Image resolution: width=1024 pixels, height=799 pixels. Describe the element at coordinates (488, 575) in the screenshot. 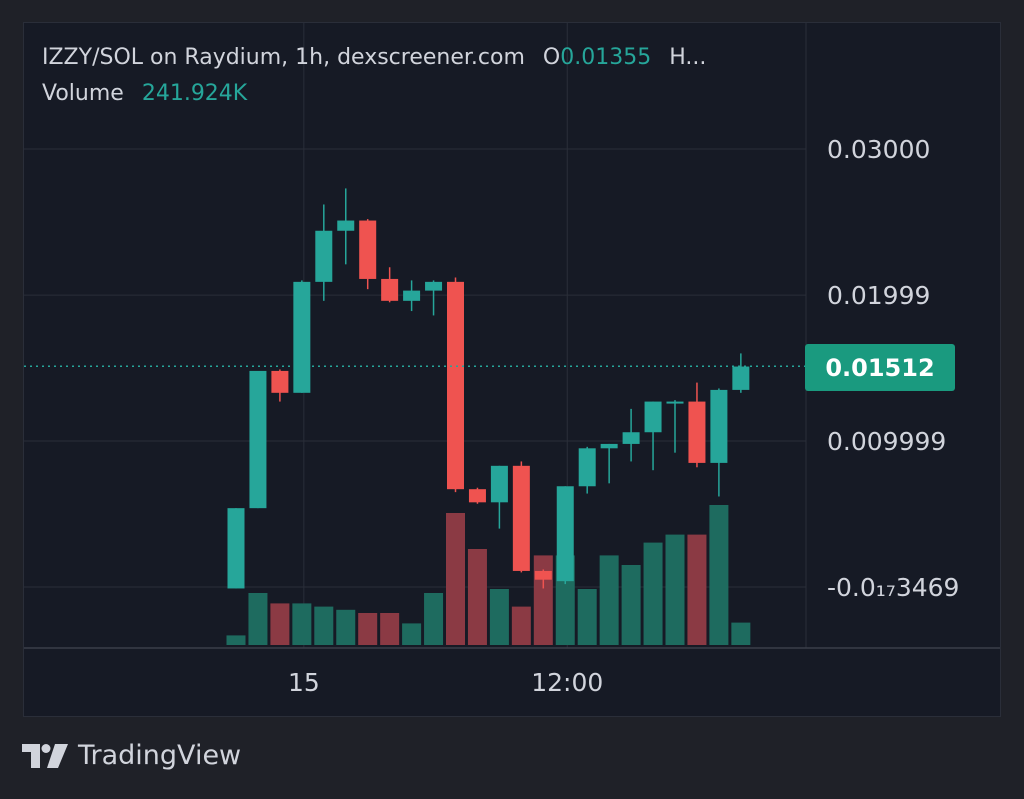

I see `volume-bars` at that location.